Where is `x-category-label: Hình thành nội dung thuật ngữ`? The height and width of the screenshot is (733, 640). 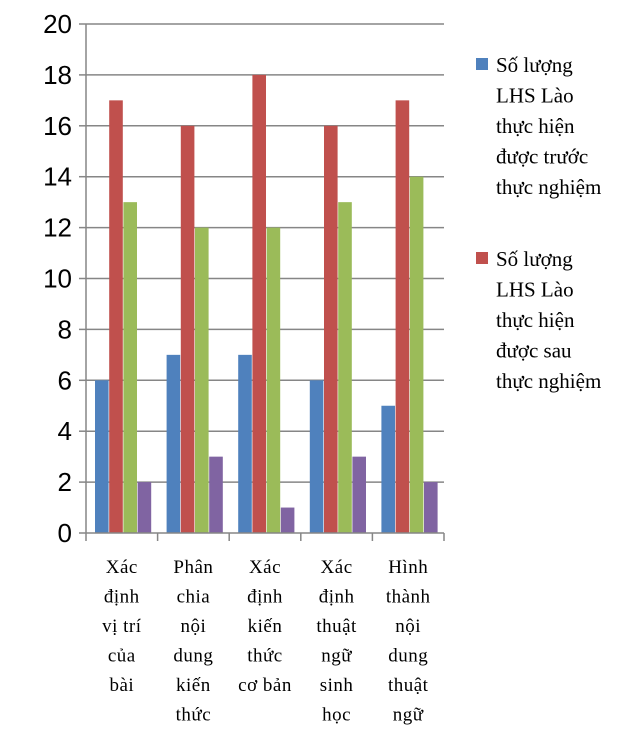 x-category-label: Hình thành nội dung thuật ngữ is located at coordinates (408, 641).